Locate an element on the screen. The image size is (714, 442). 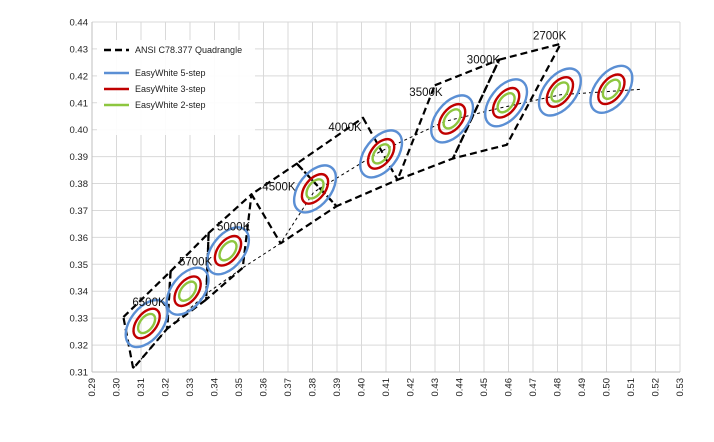
x-tick-label: 0.33 is located at coordinates (190, 387).